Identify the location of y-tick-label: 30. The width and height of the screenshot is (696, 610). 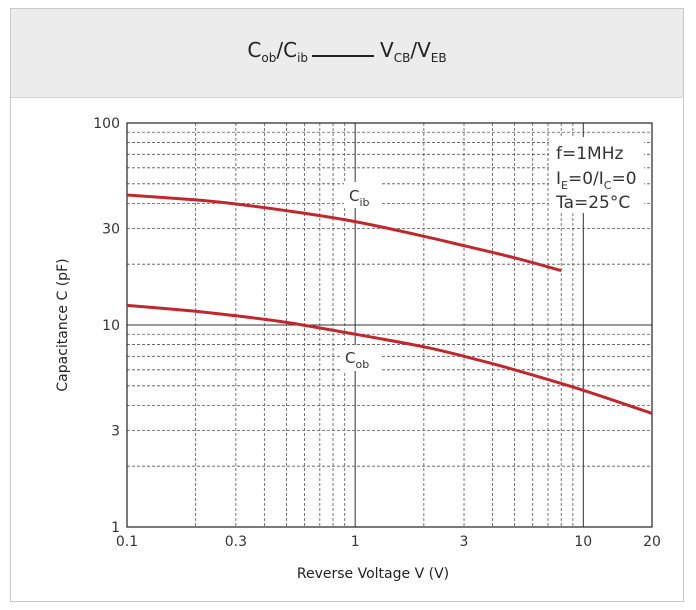
(111, 230).